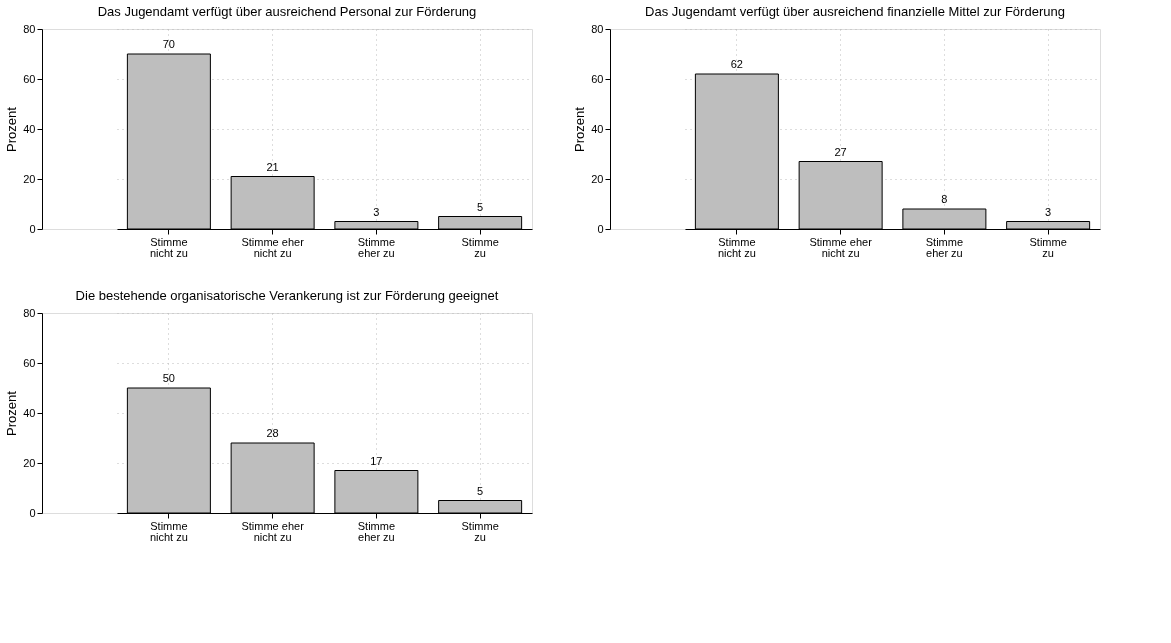  Describe the element at coordinates (272, 166) in the screenshot. I see `data-label: 21` at that location.